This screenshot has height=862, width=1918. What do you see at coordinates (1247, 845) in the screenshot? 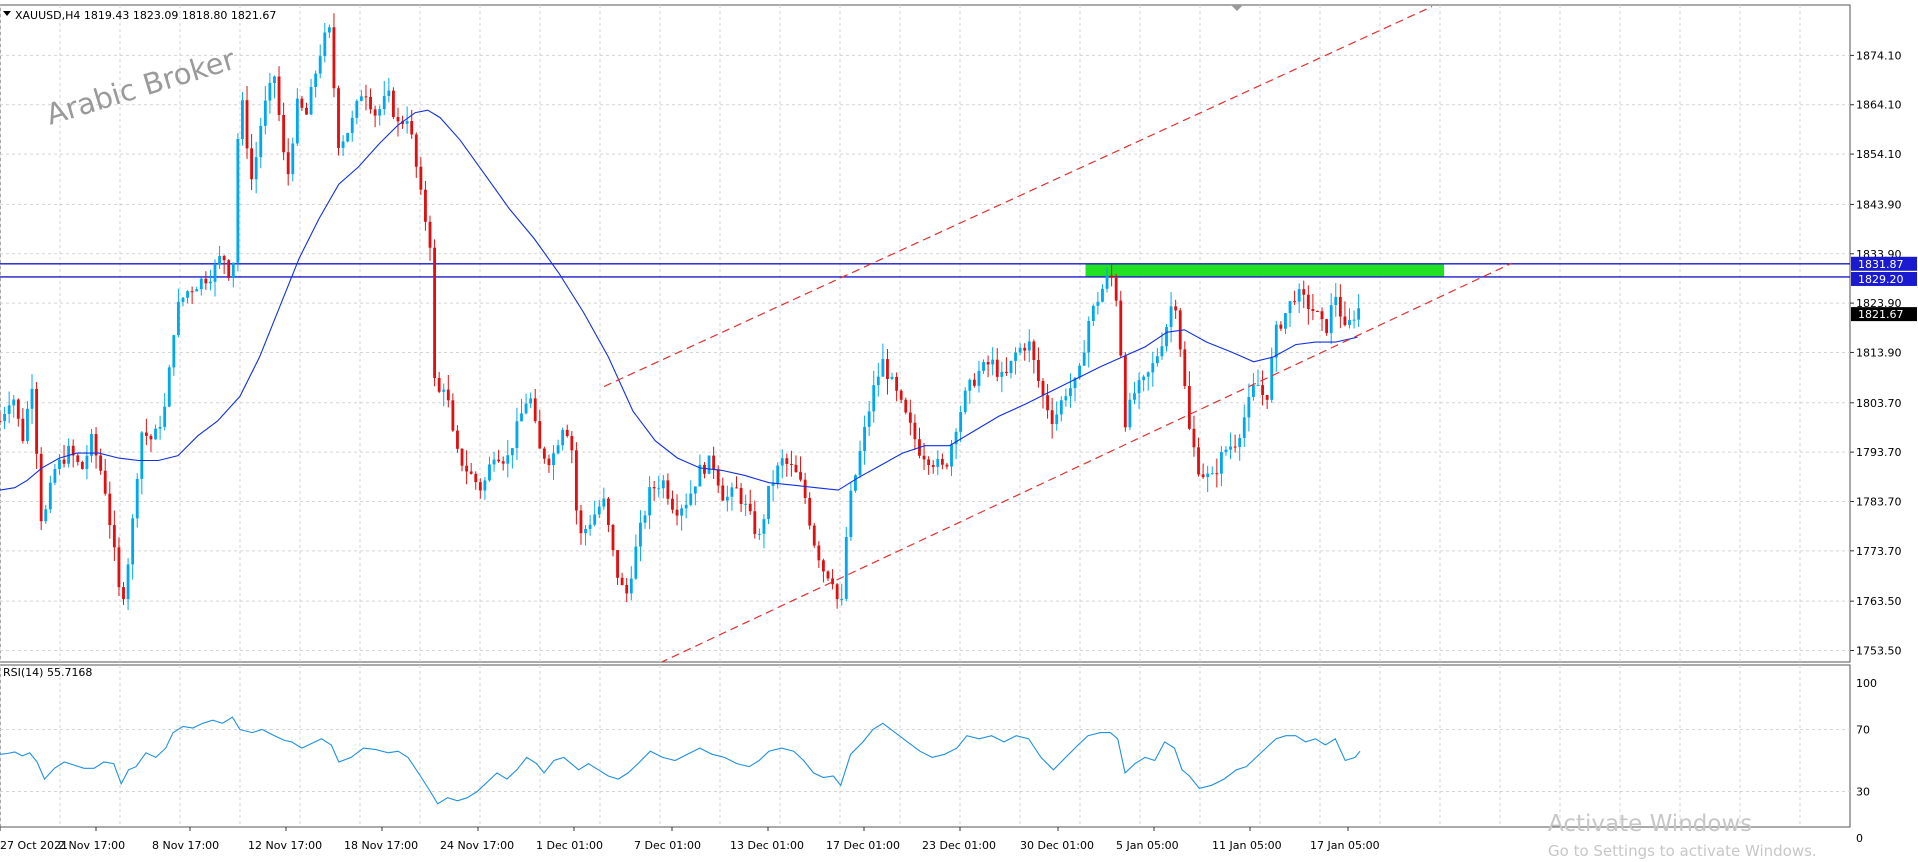
I see `time-tick-label: 11 Jan 05:00` at bounding box center [1247, 845].